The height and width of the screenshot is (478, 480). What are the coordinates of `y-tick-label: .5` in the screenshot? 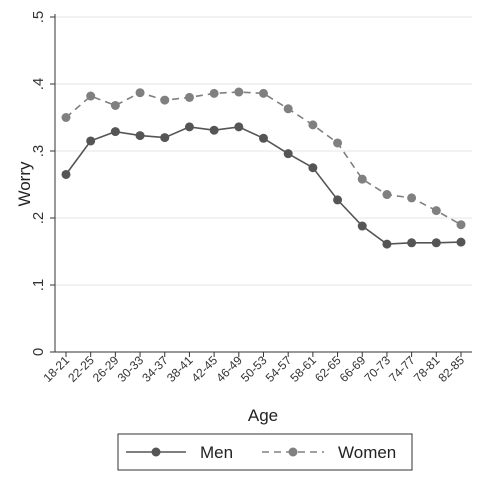 It's located at (38, 17).